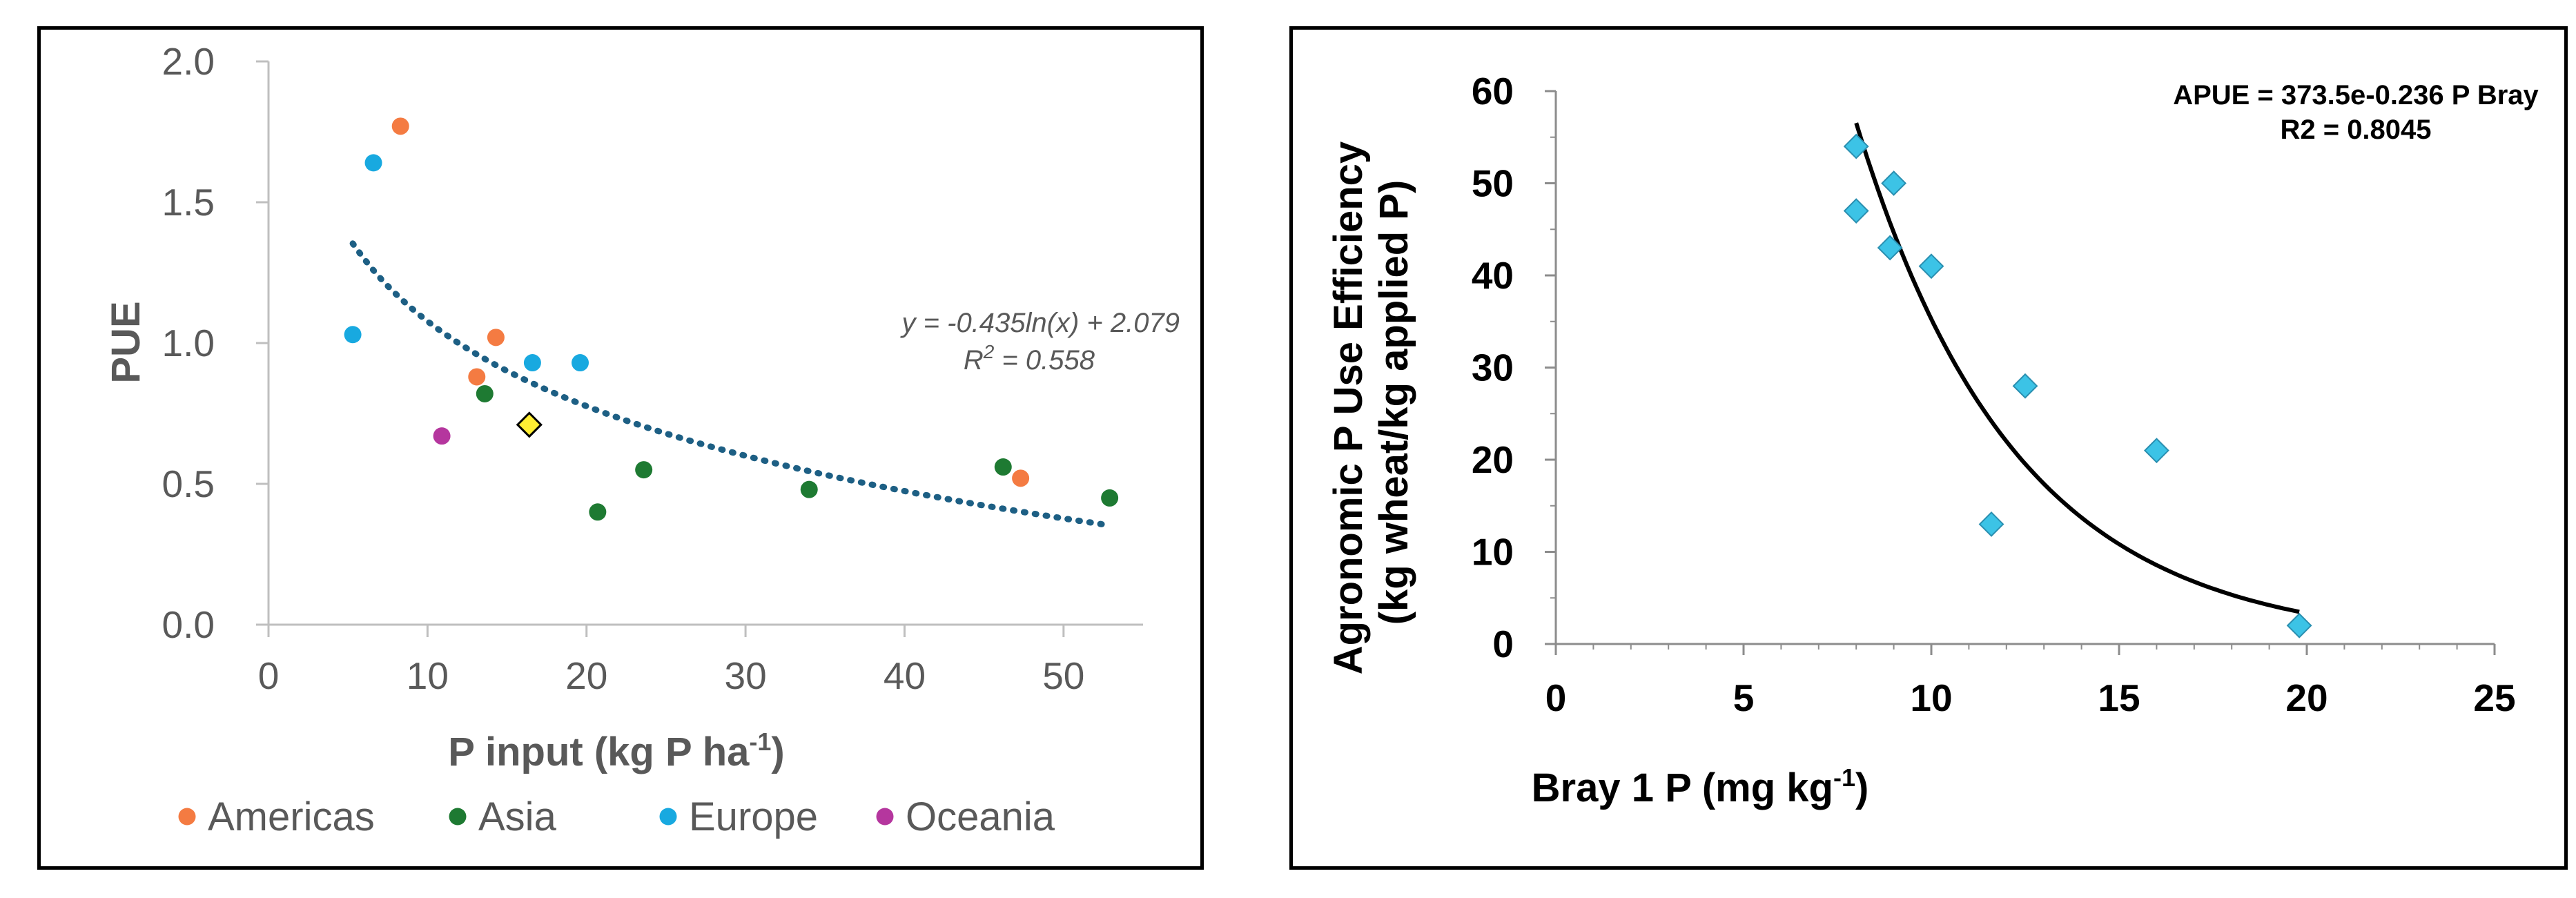  I want to click on x-tick-label: 30, so click(745, 675).